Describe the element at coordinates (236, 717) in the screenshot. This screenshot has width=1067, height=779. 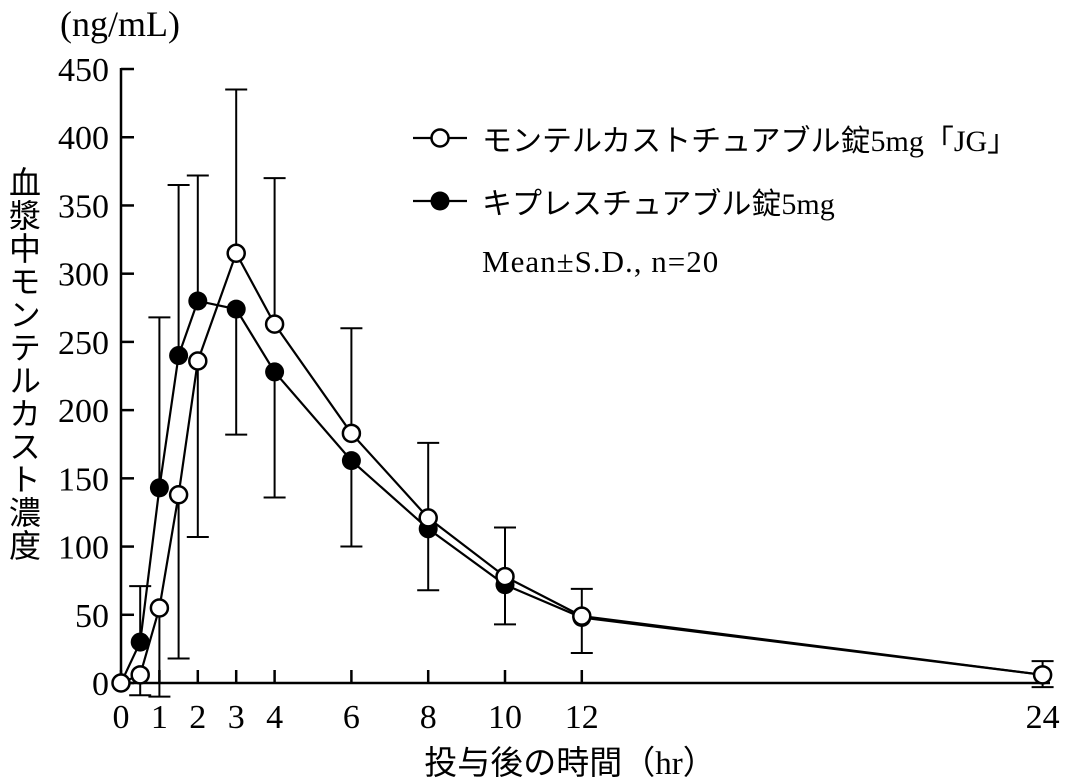
I see `x-tick-label: 3` at that location.